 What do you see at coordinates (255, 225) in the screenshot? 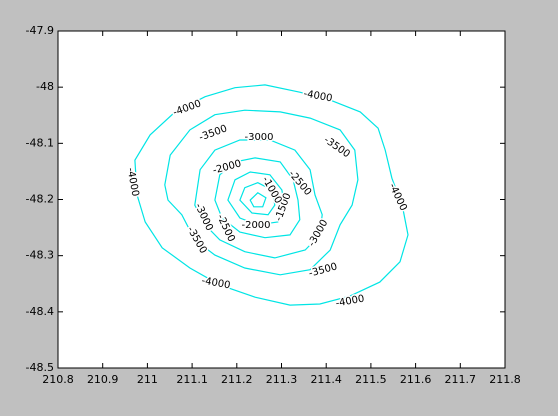
I see `contour-label: -2000` at bounding box center [255, 225].